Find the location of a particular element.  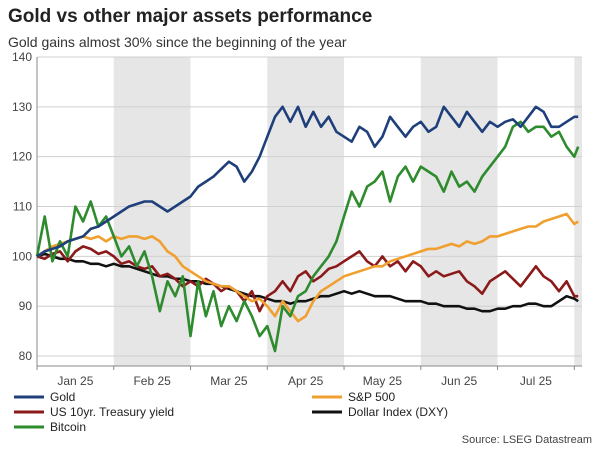

legend-label: S&P 500 is located at coordinates (371, 397).